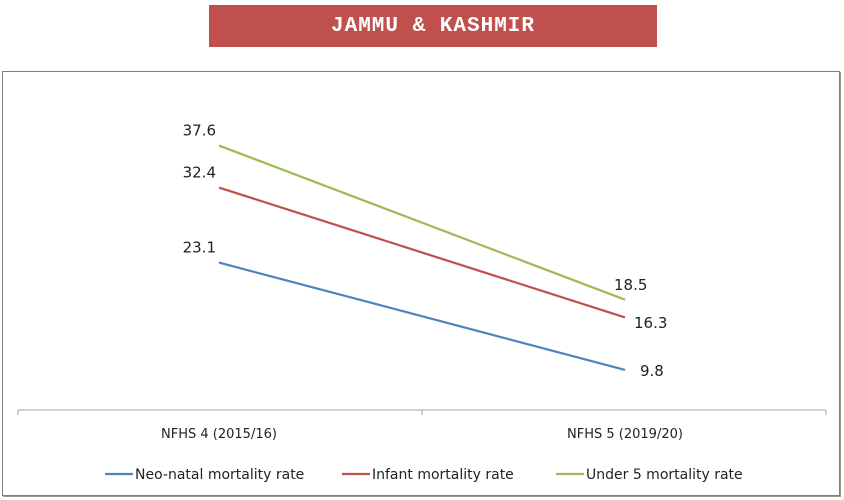 This screenshot has width=844, height=500. What do you see at coordinates (630, 285) in the screenshot?
I see `data-label: 18.5` at bounding box center [630, 285].